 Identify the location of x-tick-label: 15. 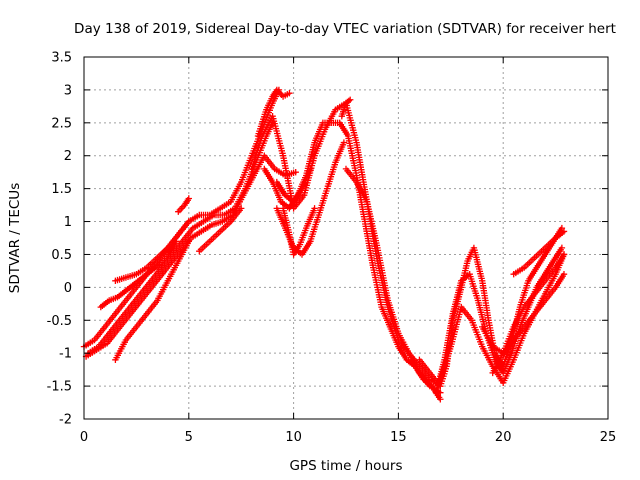
(398, 437).